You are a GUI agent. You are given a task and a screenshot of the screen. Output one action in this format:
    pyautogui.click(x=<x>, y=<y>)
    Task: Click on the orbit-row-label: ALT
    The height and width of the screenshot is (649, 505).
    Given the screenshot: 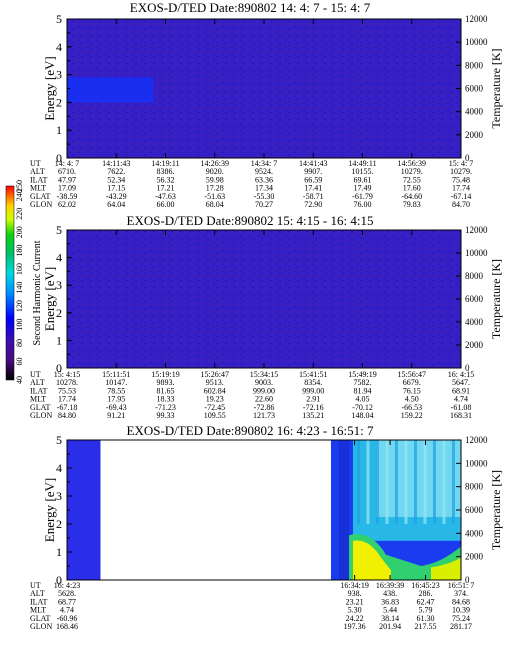 What is the action you would take?
    pyautogui.click(x=37, y=593)
    